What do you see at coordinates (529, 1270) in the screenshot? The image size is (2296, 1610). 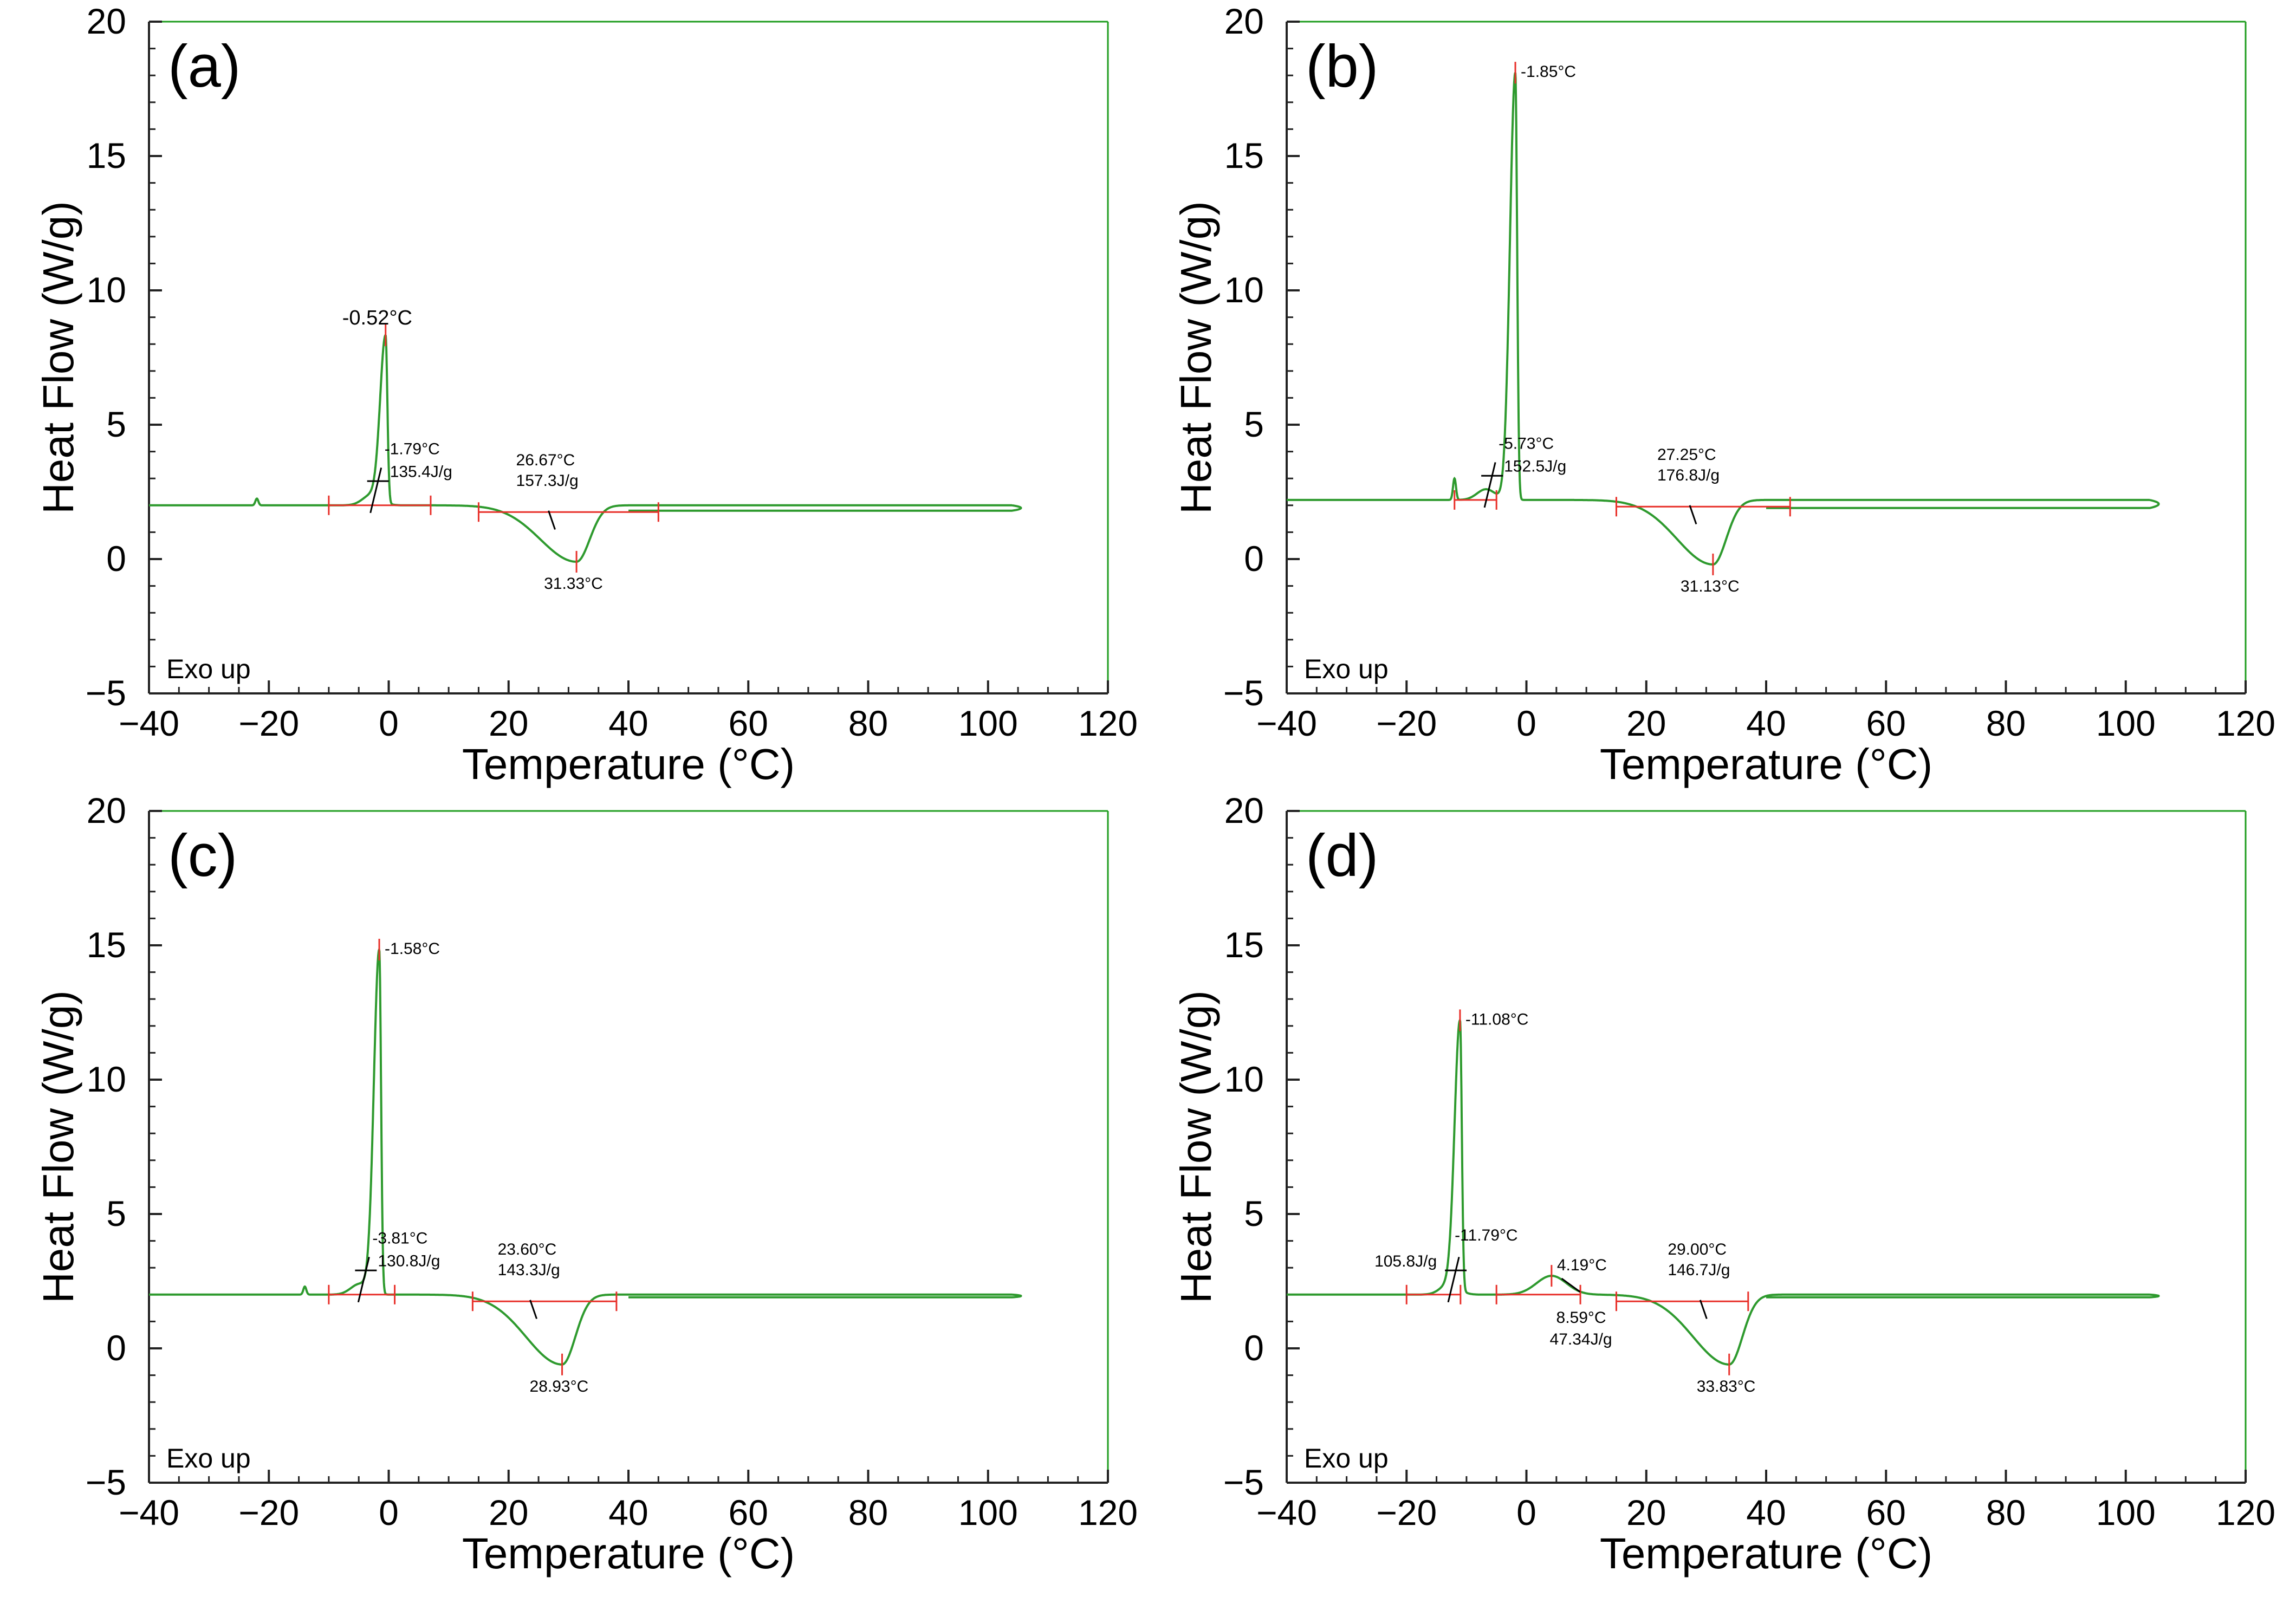 I see `endotherm-enthalpy-label: 143.3J/g` at bounding box center [529, 1270].